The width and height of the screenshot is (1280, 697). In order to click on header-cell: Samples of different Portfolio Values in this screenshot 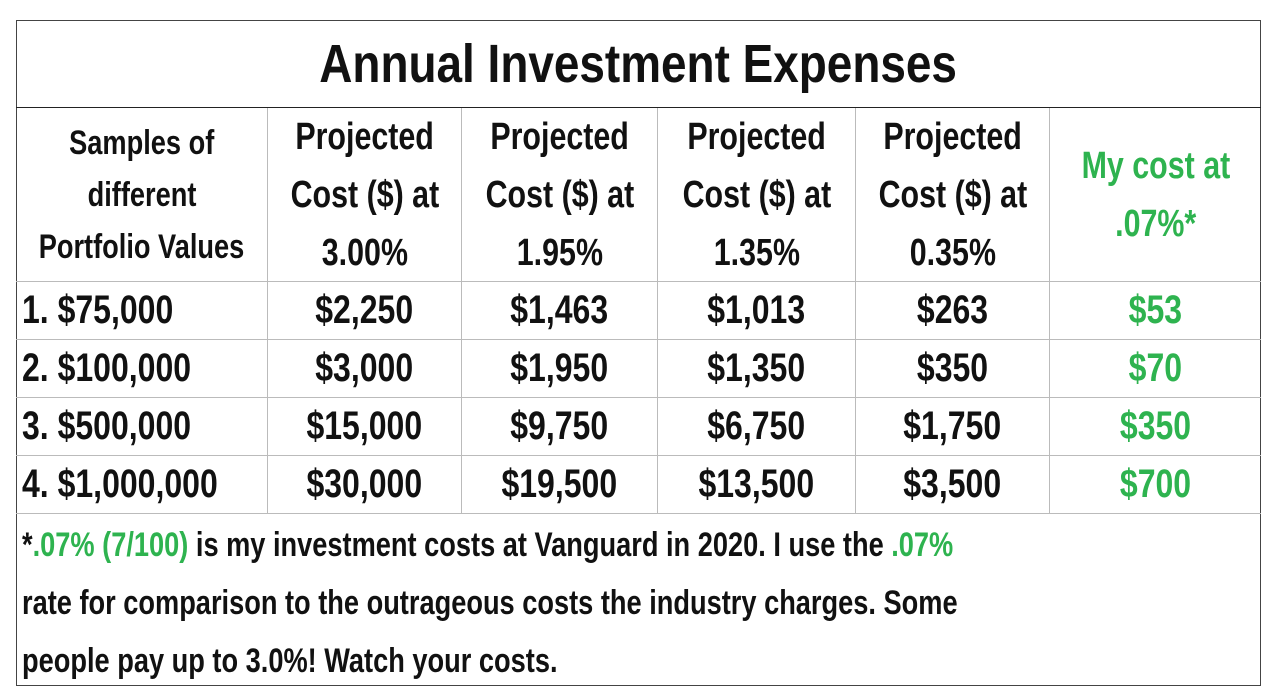, I will do `click(142, 195)`.